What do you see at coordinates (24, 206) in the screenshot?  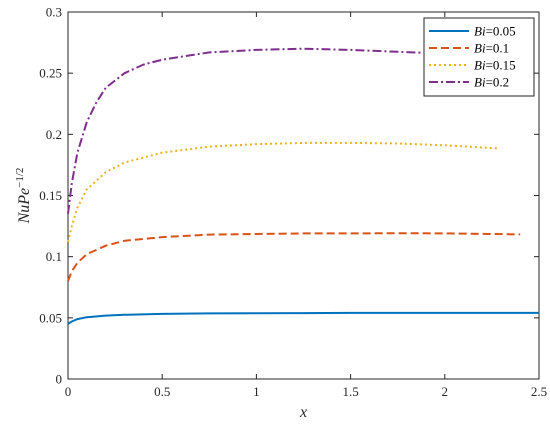 I see `y-axis-label-base: NuPe` at bounding box center [24, 206].